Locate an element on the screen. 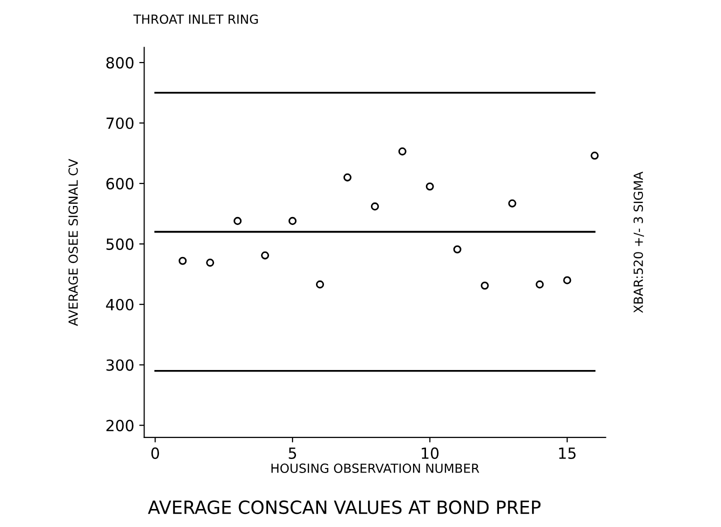 Image resolution: width=721 pixels, height=527 pixels. y-tick-label: 600 is located at coordinates (120, 184).